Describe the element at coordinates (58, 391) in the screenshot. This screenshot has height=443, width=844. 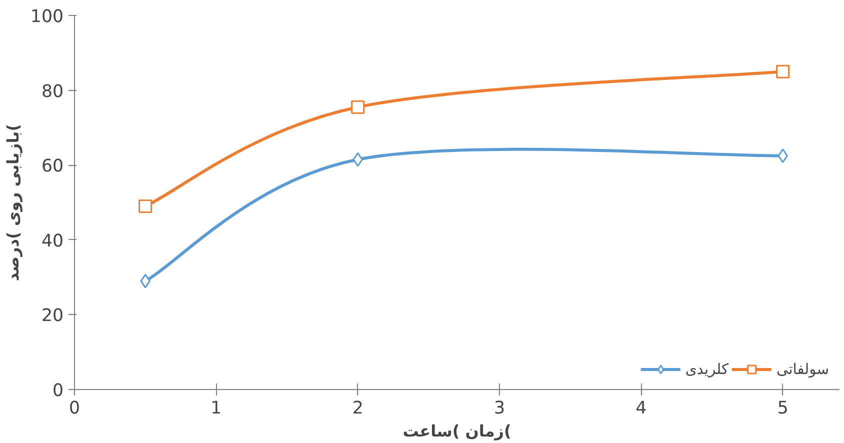
I see `y-tick-label: 0` at that location.